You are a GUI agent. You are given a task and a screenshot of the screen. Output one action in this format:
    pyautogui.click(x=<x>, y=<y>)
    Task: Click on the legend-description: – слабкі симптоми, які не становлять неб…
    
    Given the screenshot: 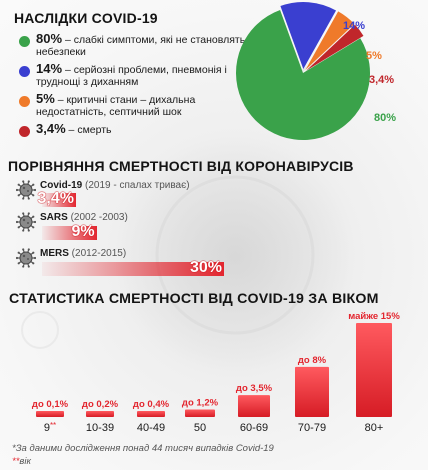 What is the action you would take?
    pyautogui.click(x=141, y=46)
    